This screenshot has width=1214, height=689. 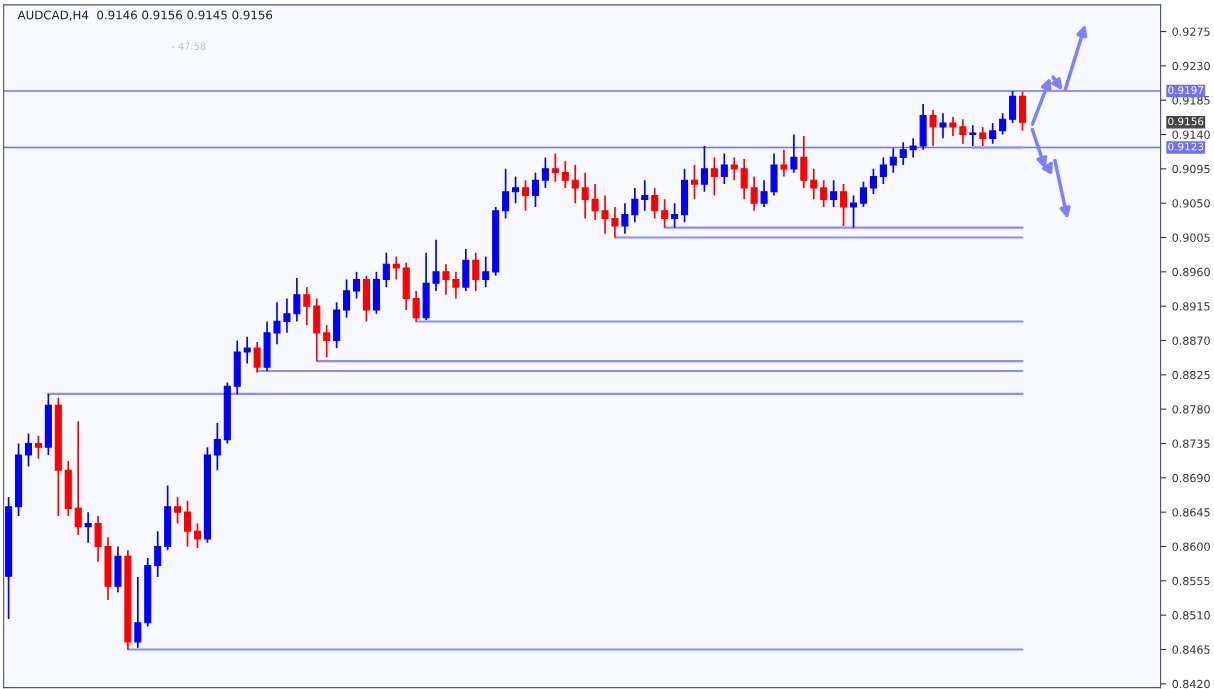 What do you see at coordinates (1191, 409) in the screenshot?
I see `y-tick-label: 0.8780` at bounding box center [1191, 409].